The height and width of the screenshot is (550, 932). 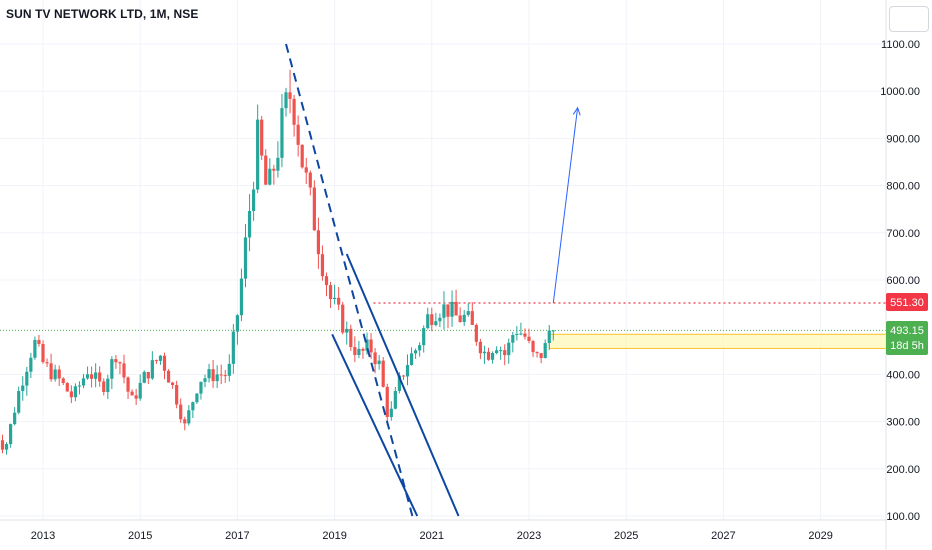 I want to click on x-tick-label: 2029, so click(x=820, y=536).